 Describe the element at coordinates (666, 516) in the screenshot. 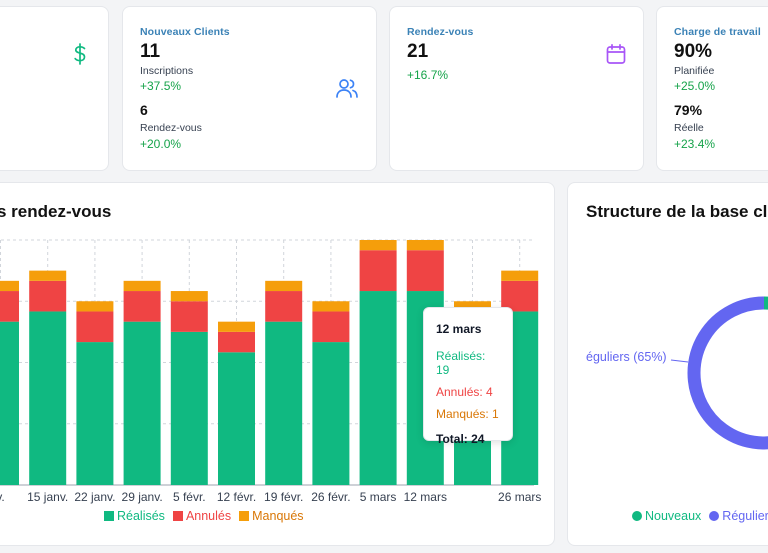

I see `legend-item-nouveaux: Nouveaux` at that location.